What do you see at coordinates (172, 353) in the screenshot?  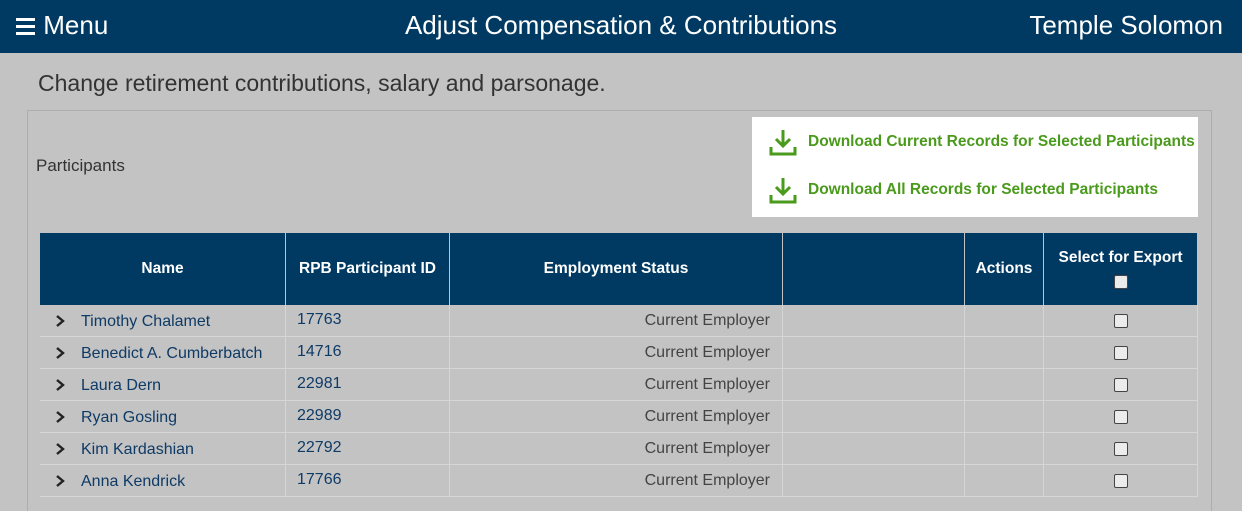 I see `participant-name: Benedict A. Cumberbatch` at bounding box center [172, 353].